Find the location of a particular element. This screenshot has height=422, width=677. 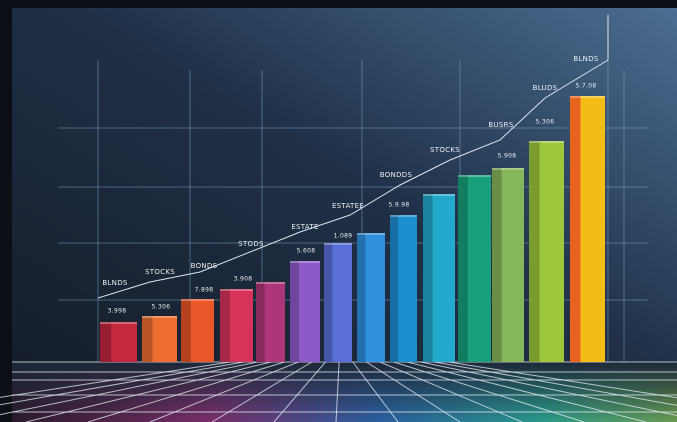

annotation: BONDS is located at coordinates (204, 266).